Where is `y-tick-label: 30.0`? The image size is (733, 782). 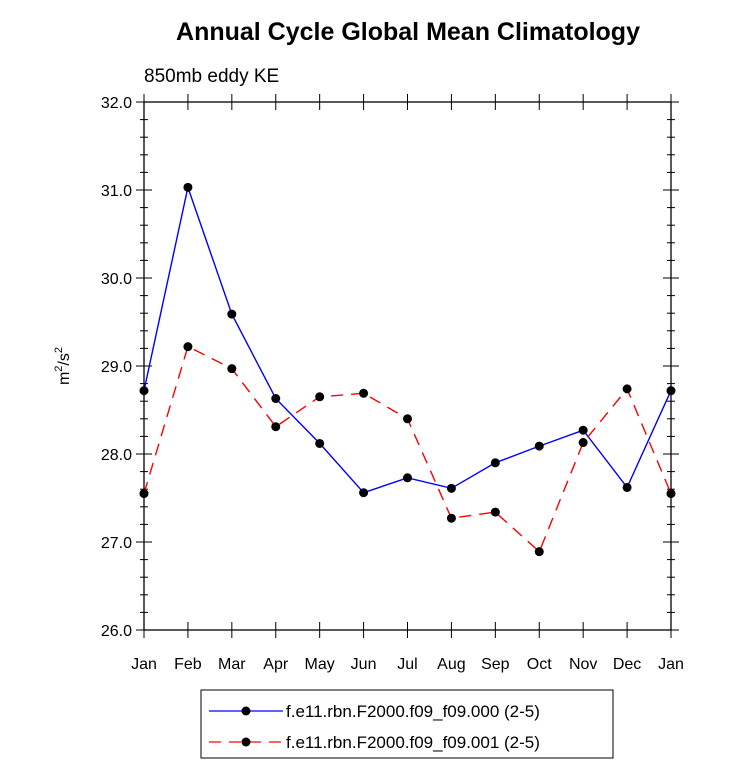 y-tick-label: 30.0 is located at coordinates (116, 279).